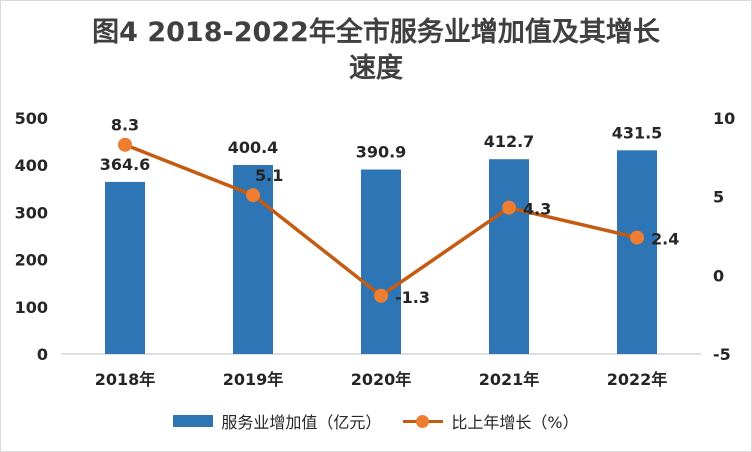  Describe the element at coordinates (515, 422) in the screenshot. I see `legend-line-label: 比上年增长（%）` at that location.